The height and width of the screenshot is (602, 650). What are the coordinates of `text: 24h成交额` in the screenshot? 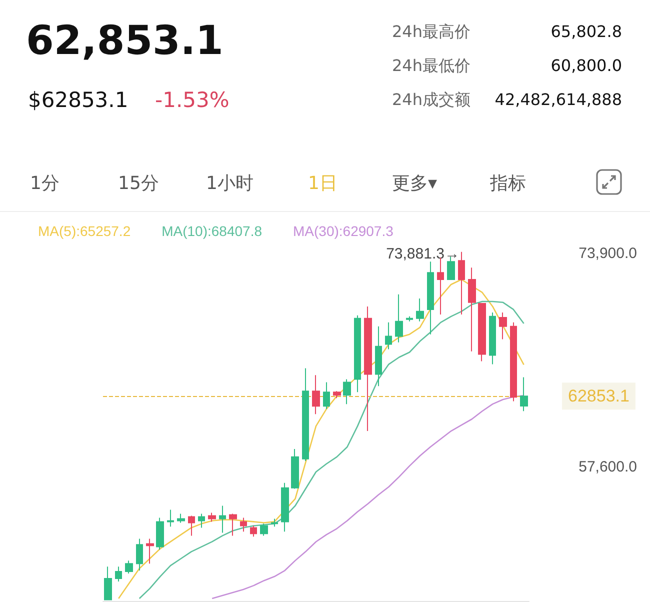 It's located at (431, 100).